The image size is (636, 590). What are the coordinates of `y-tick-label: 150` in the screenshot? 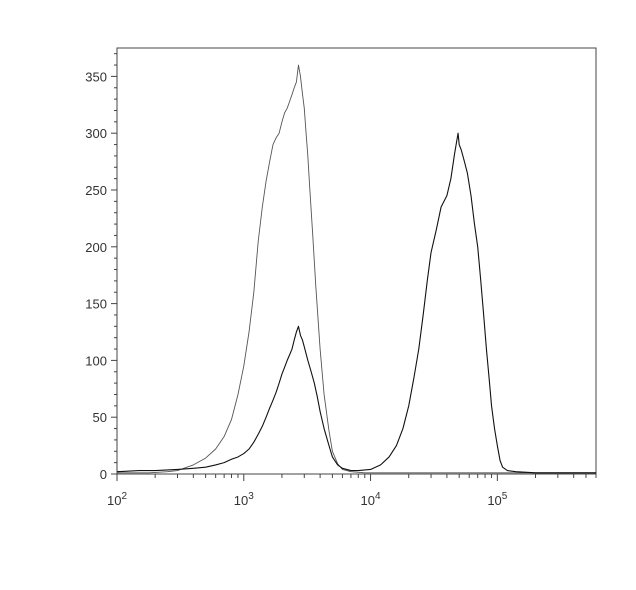 It's located at (96, 304).